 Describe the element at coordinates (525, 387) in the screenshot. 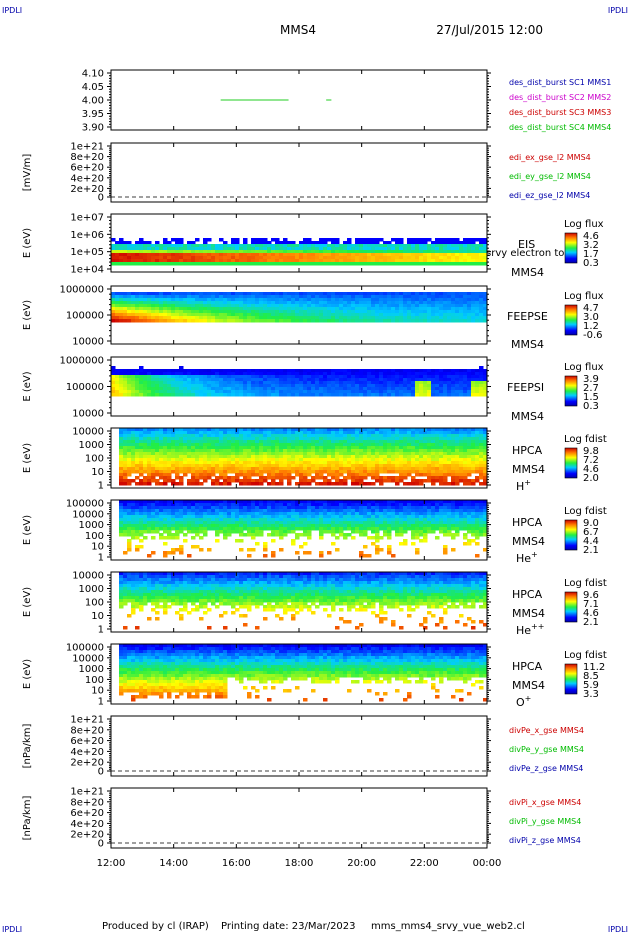

I see `instrument-label: FEEPSI` at that location.